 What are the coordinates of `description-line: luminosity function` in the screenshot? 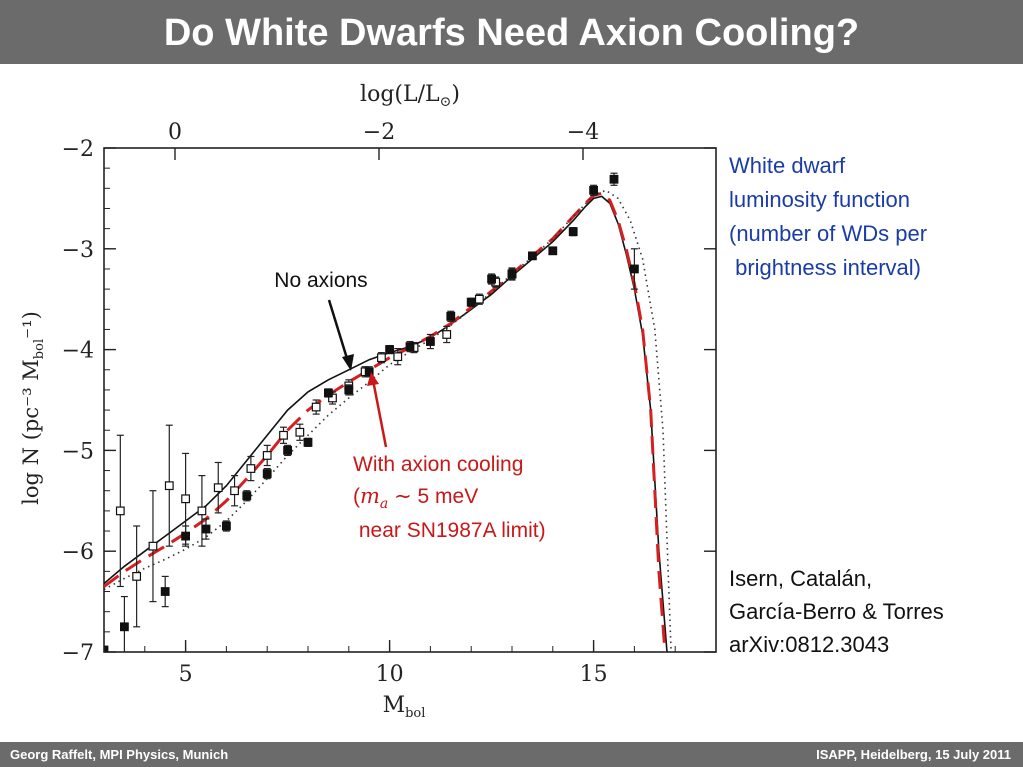 It's located at (819, 199).